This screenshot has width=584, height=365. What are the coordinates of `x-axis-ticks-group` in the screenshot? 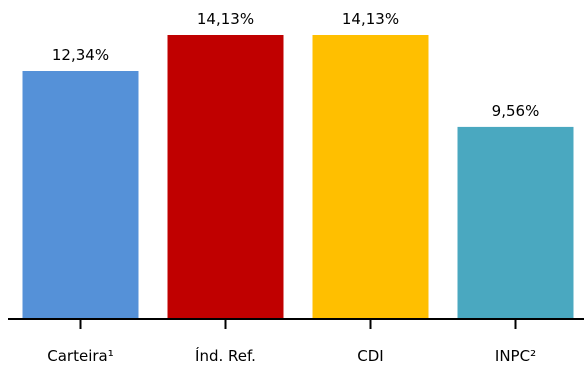 It's located at (298, 324).